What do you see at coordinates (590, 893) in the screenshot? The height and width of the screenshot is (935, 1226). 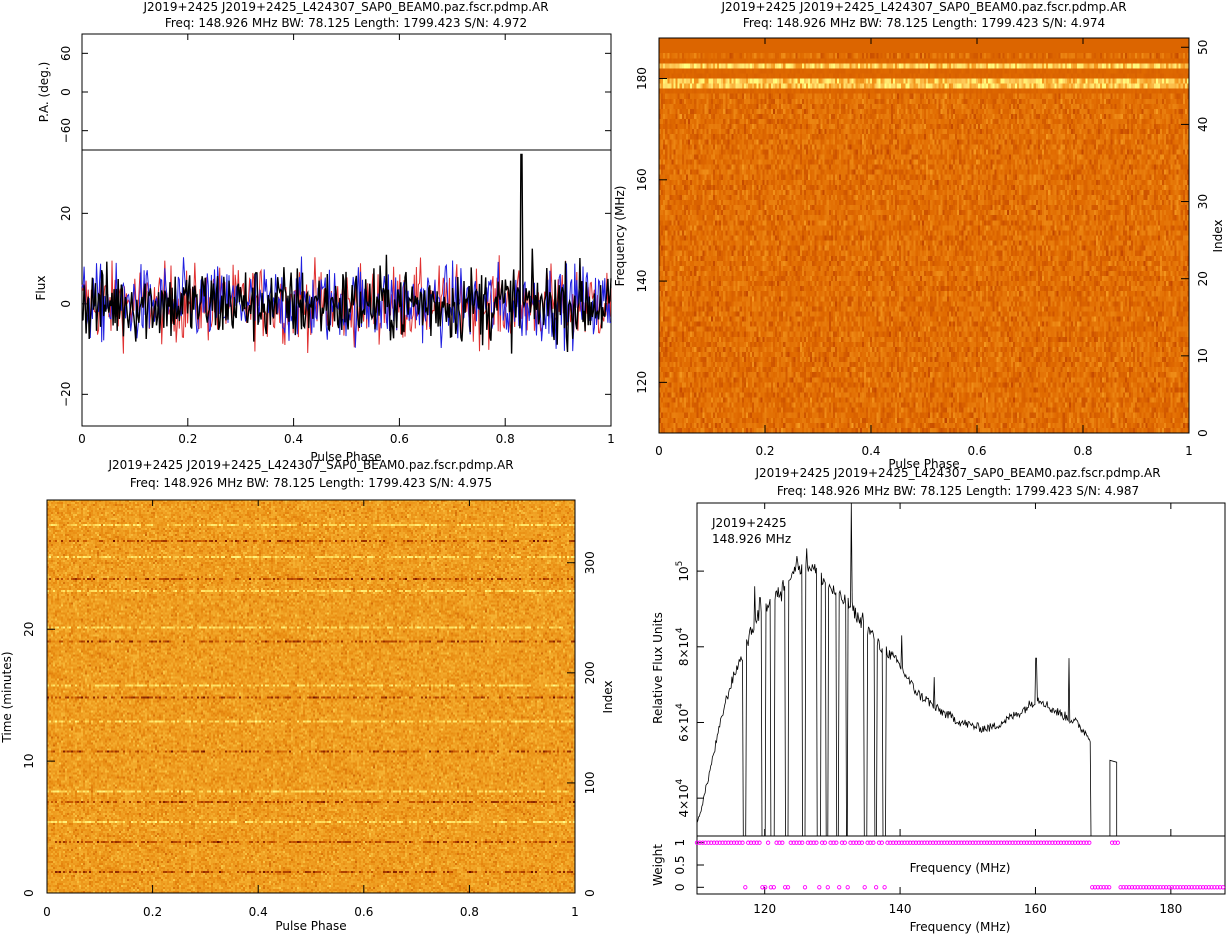 I see `index-tick-label: 0` at bounding box center [590, 893].